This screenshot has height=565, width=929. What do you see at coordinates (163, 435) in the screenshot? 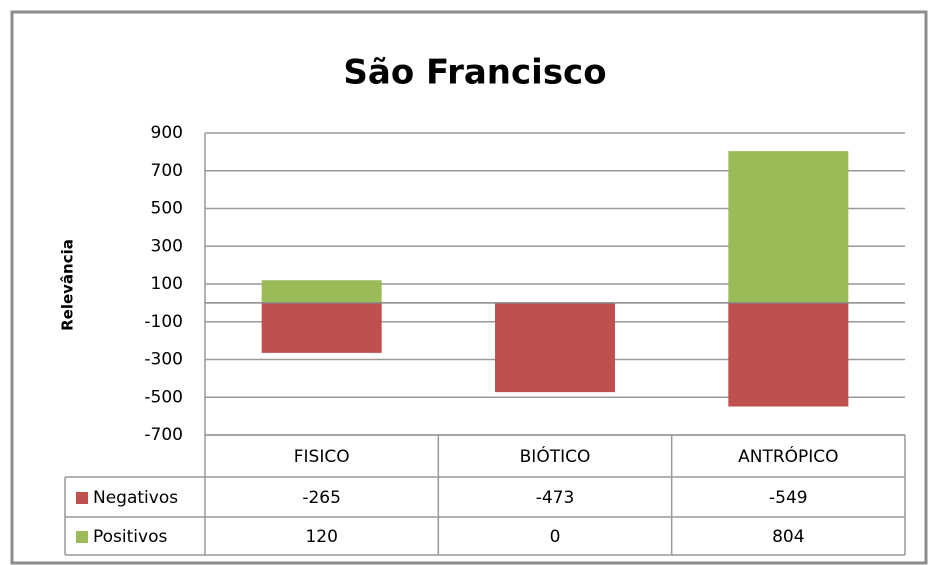
I see `y-tick-label: -700` at bounding box center [163, 435].